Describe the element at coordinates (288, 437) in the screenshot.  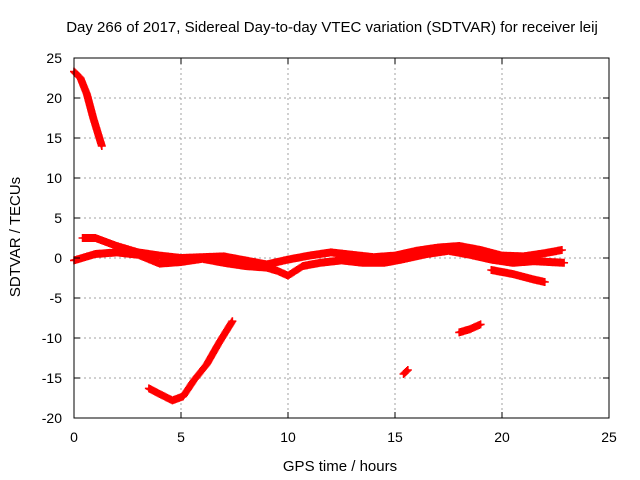
I see `x-tick-label: 10` at that location.